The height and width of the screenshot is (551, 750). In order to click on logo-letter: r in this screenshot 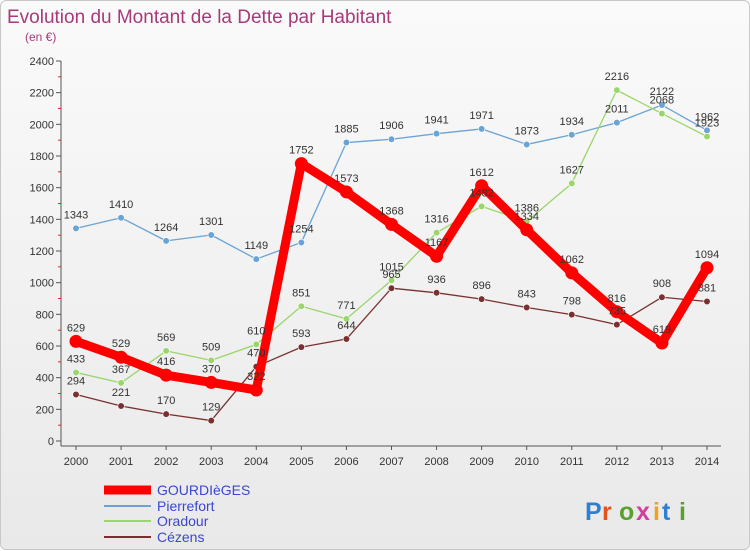, I will do `click(607, 512)`.